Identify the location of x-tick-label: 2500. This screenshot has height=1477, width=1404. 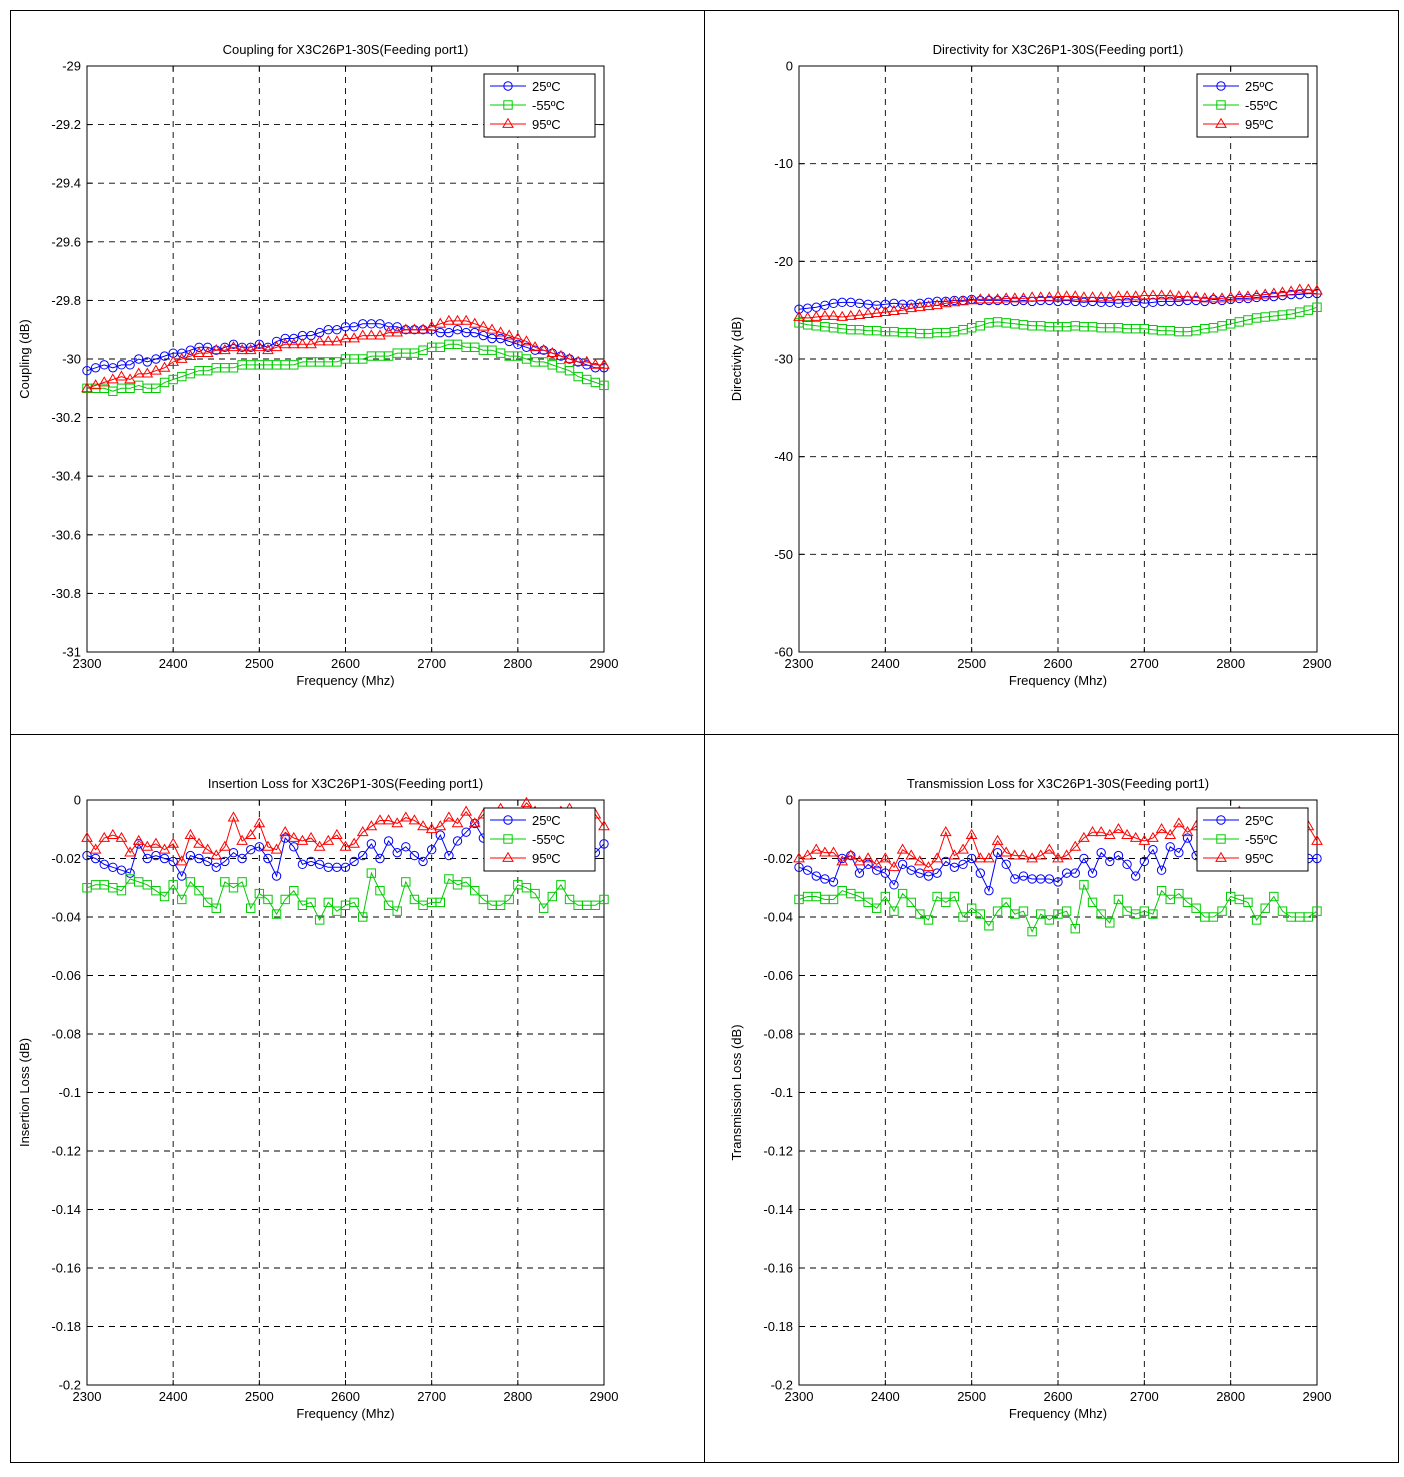
(259, 1396).